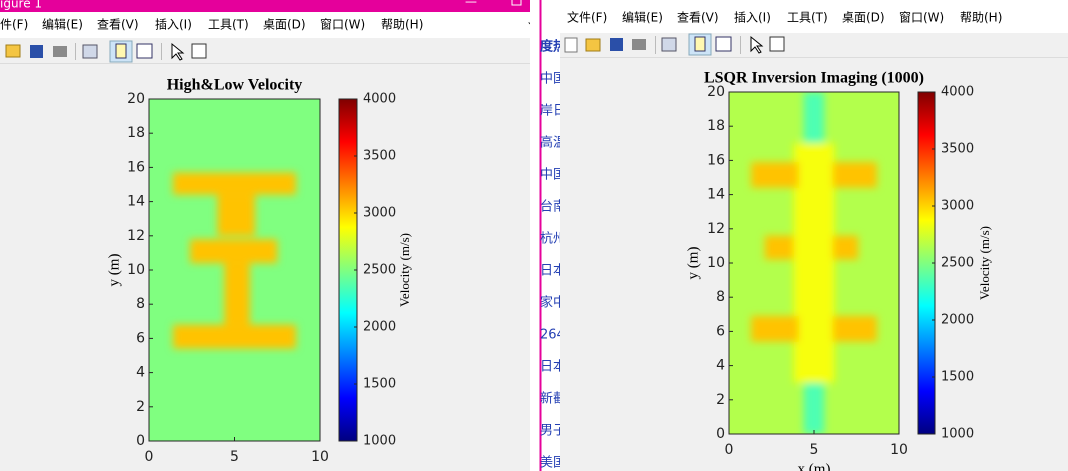 The image size is (1068, 471). What do you see at coordinates (553, 303) in the screenshot?
I see `news-link: 家中` at bounding box center [553, 303].